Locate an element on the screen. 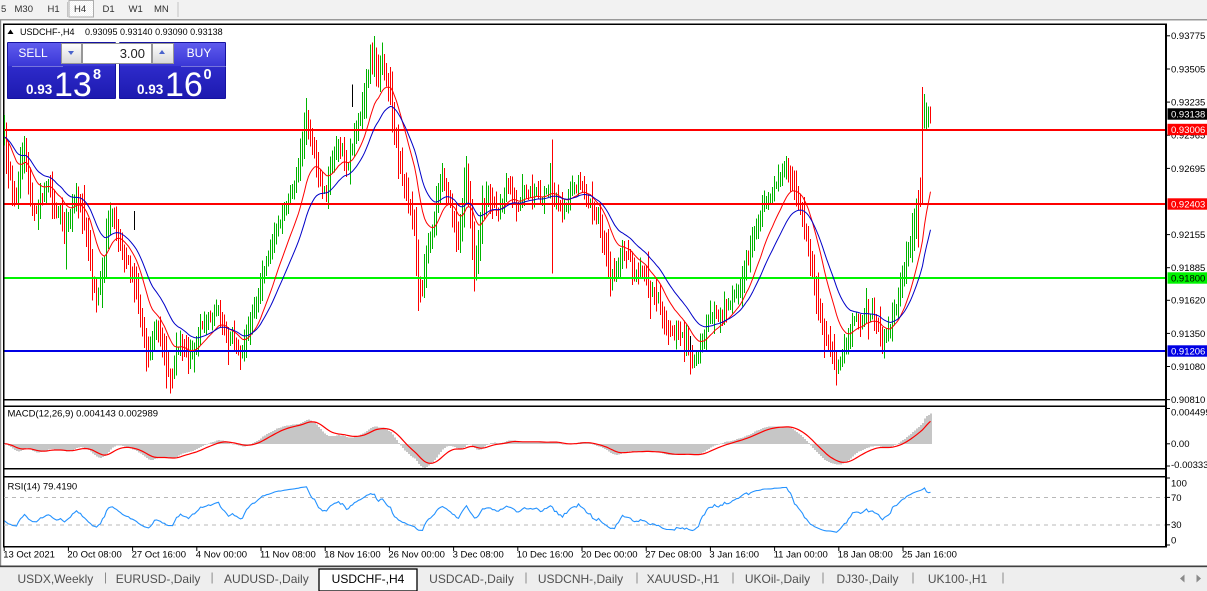 This screenshot has width=1207, height=591. svg-text: USDCNH-,Daily is located at coordinates (580, 579).